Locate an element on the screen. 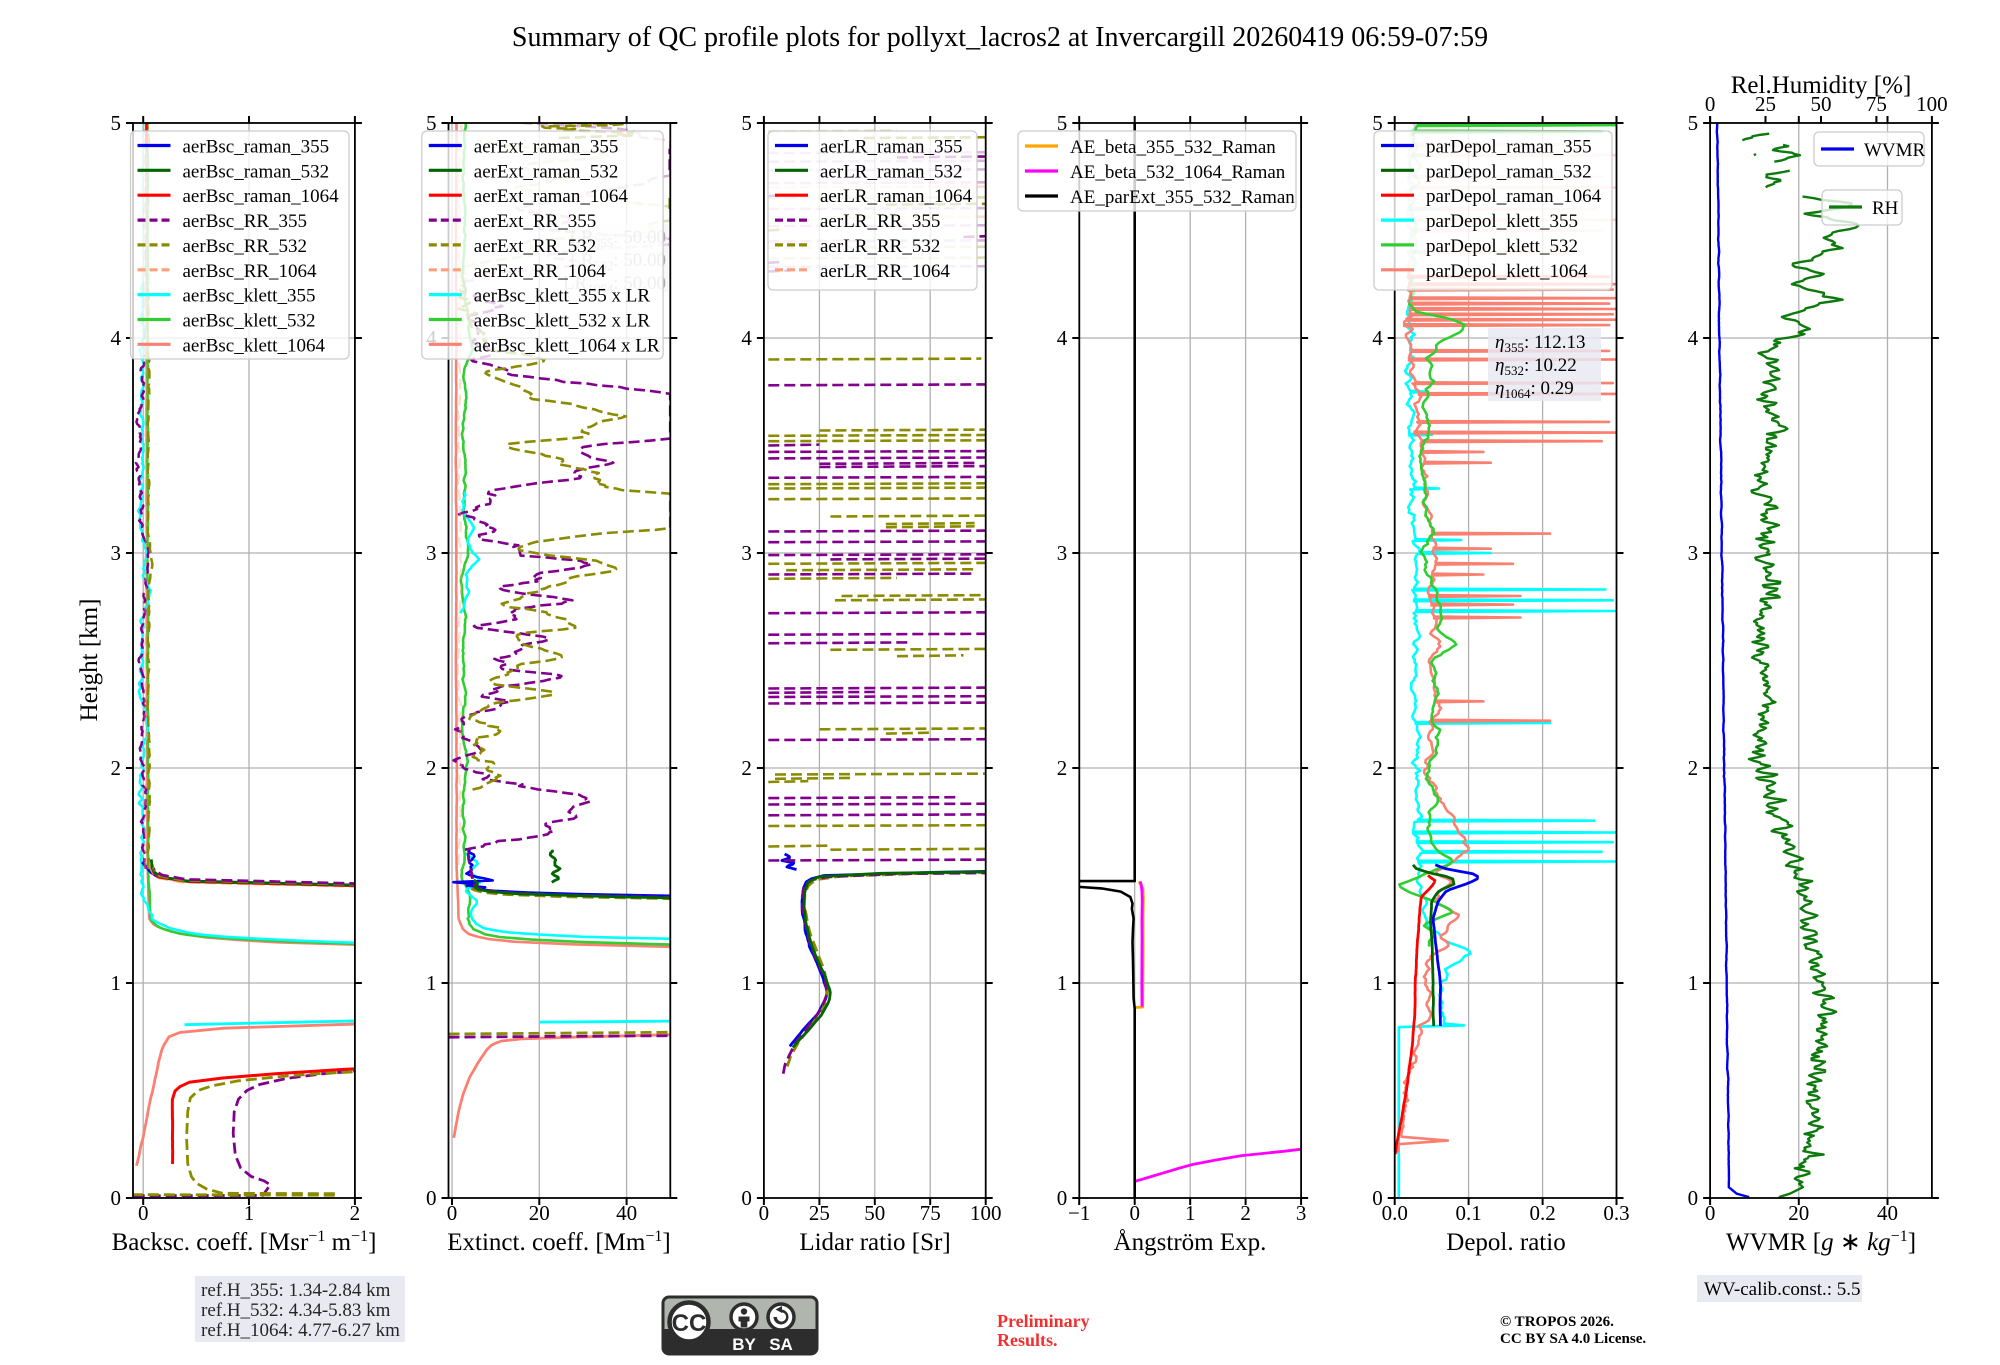 This screenshot has height=1365, width=2000. svg-text: Depol. ratio is located at coordinates (1505, 1242).